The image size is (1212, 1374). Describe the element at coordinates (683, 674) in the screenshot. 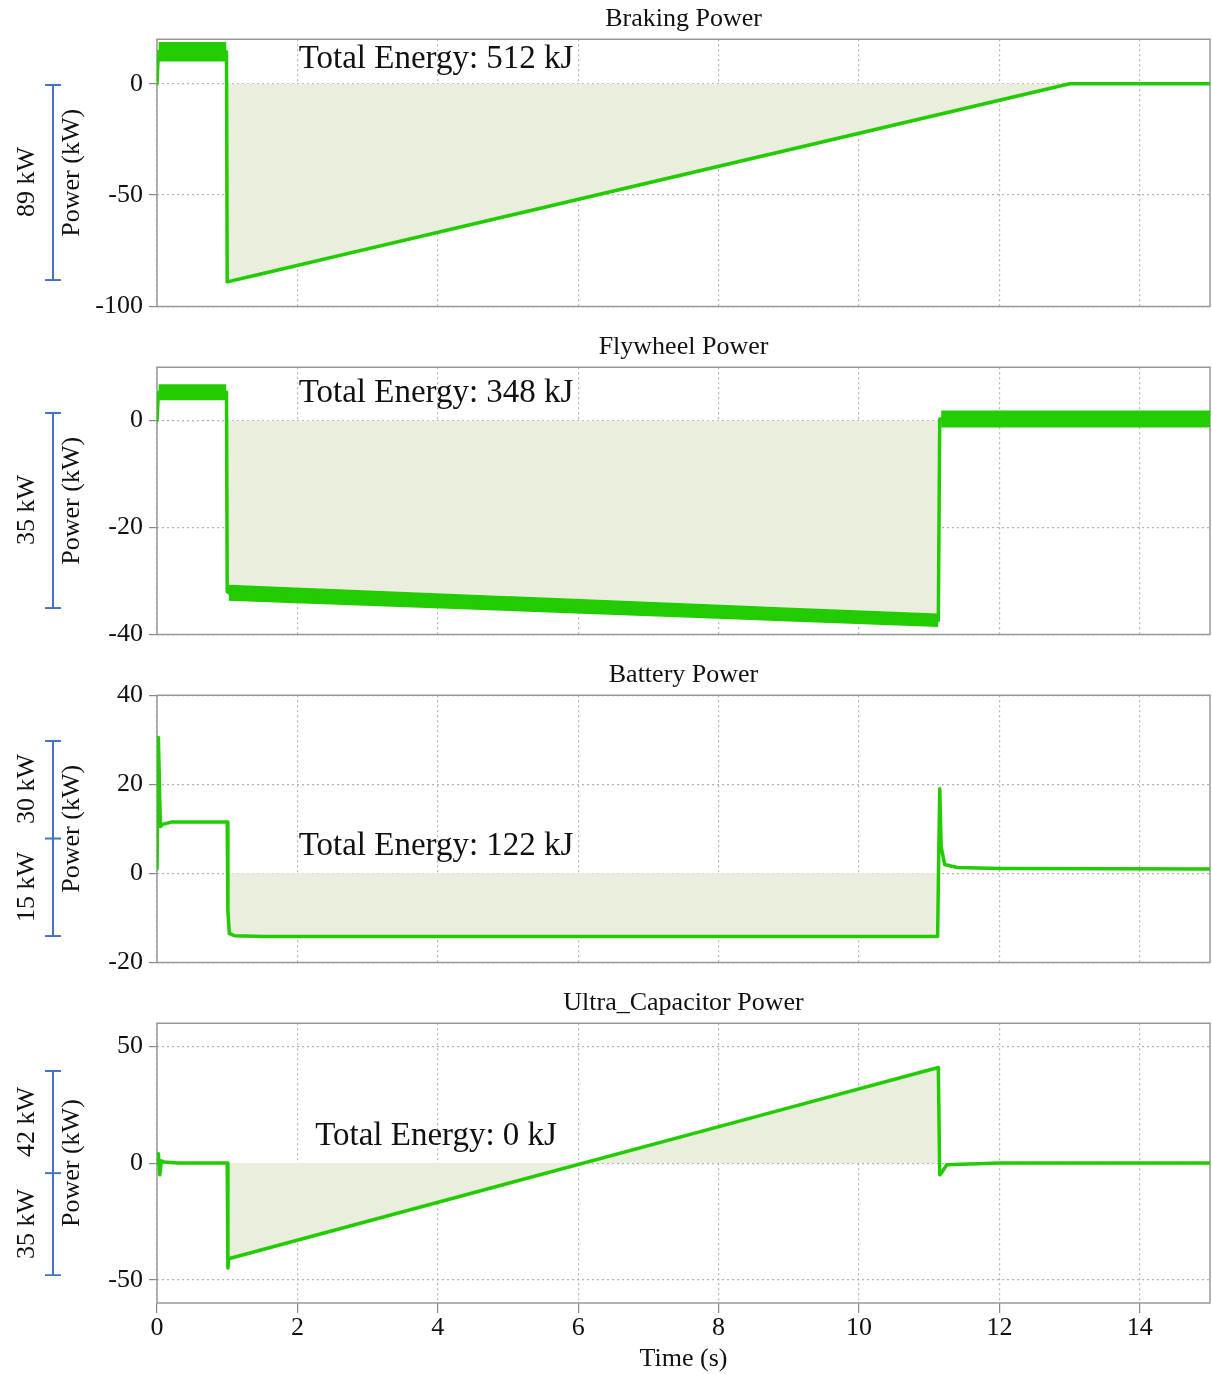

I see `chart-title: Battery Power` at that location.